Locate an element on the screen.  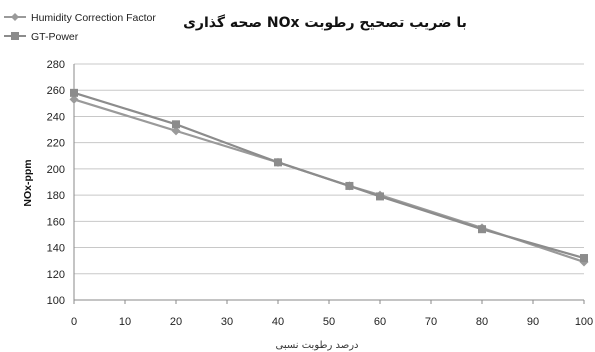
y-axis-label: NOx-ppm is located at coordinates (28, 182).